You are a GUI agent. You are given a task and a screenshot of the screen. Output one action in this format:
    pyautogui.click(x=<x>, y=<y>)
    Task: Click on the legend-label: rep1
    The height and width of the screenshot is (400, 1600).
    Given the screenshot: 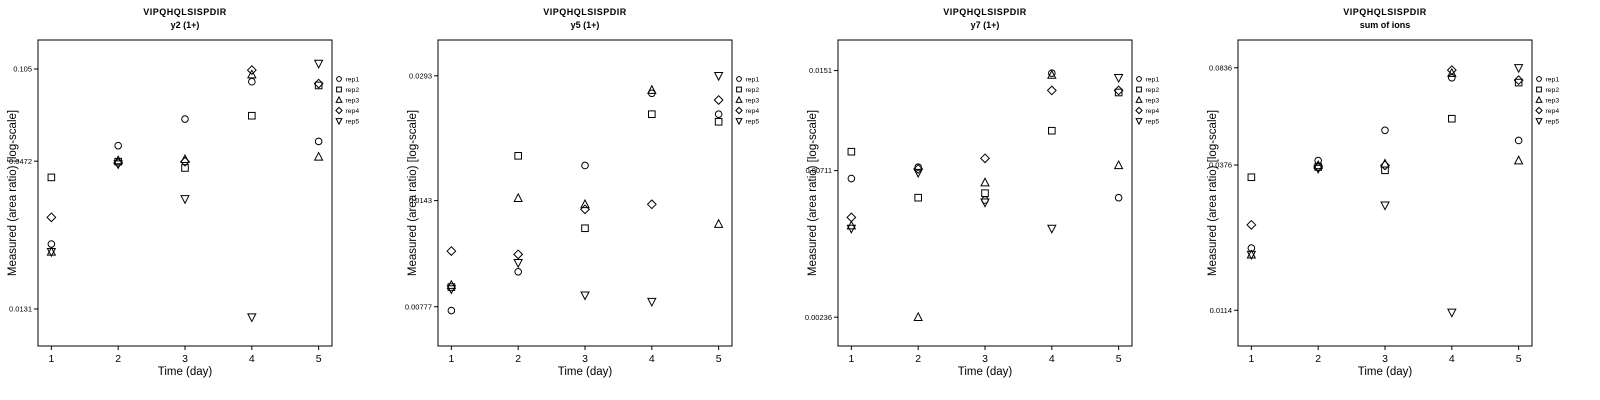 What is the action you would take?
    pyautogui.click(x=1153, y=79)
    